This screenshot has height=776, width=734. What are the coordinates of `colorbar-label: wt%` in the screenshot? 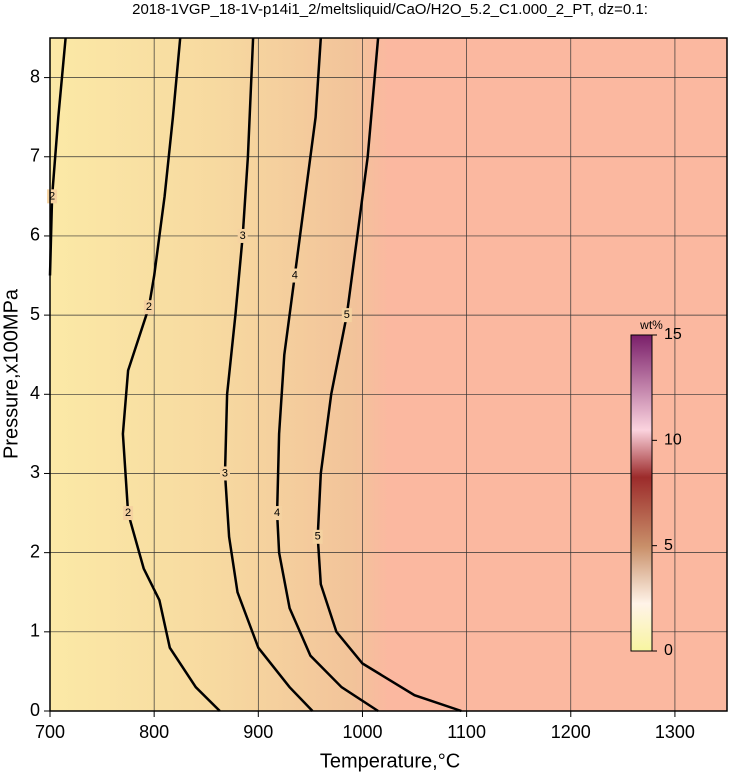 It's located at (651, 325).